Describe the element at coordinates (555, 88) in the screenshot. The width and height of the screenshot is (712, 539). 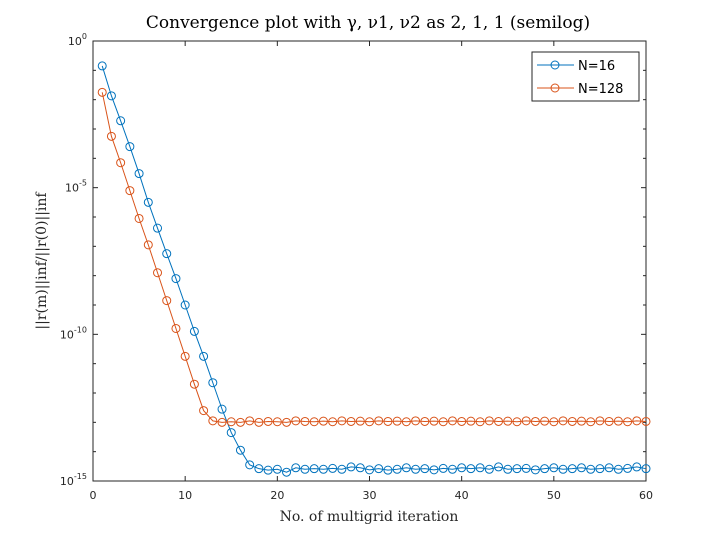
I see `legend-marker-n128` at that location.